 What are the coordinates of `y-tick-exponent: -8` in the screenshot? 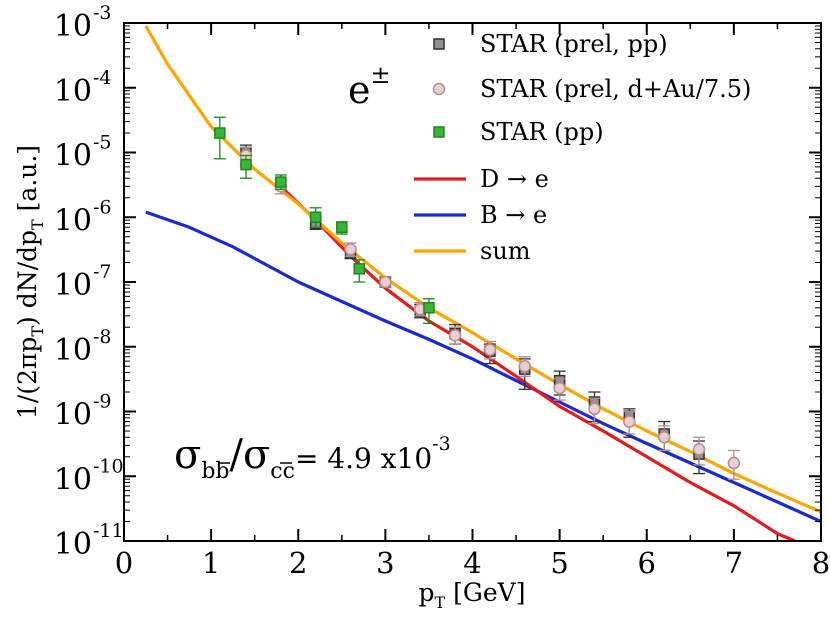 It's located at (102, 337).